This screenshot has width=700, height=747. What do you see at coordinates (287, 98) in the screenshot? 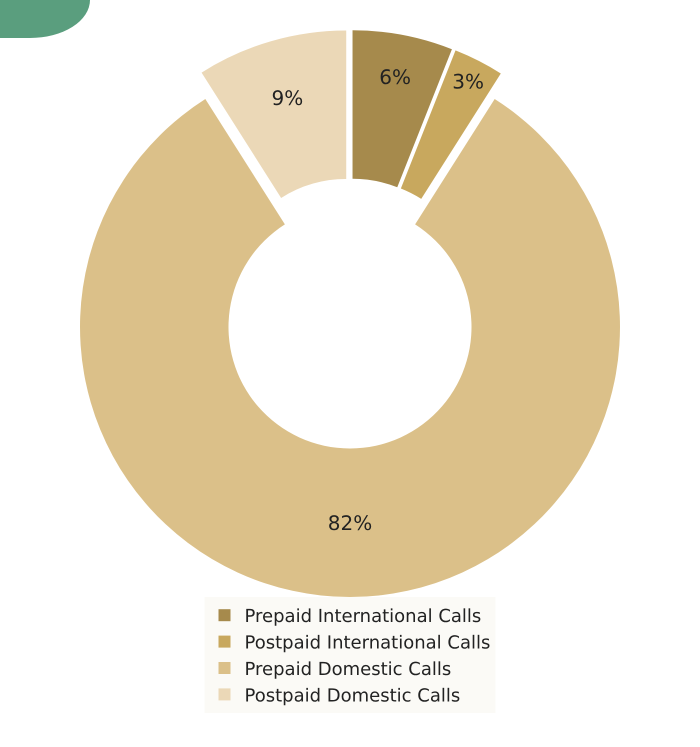
I see `data-label: 9%` at bounding box center [287, 98].